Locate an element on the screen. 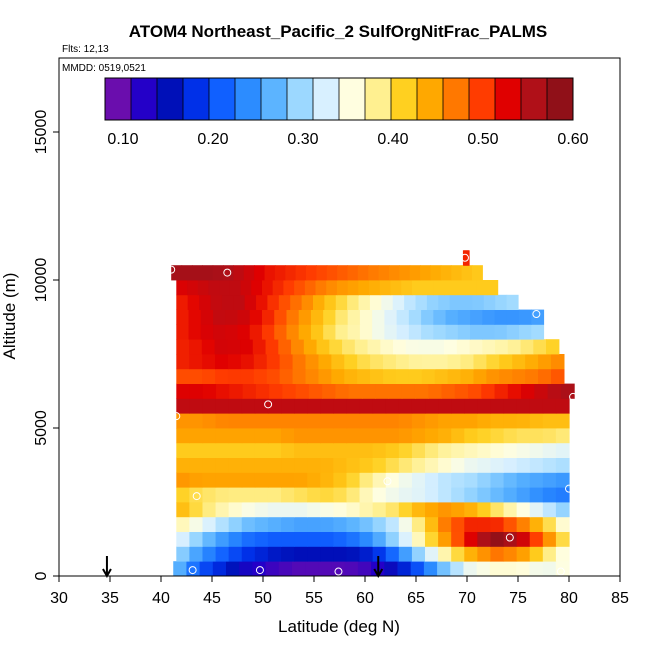 Image resolution: width=650 pixels, height=650 pixels. y-tick-label: 10000 is located at coordinates (41, 280).